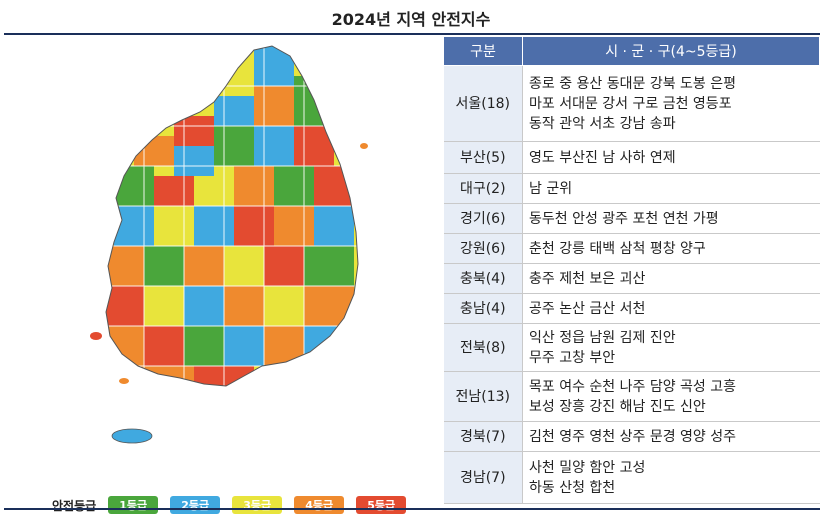 The height and width of the screenshot is (514, 822). I want to click on legend-title: 안전등급, so click(74, 505).